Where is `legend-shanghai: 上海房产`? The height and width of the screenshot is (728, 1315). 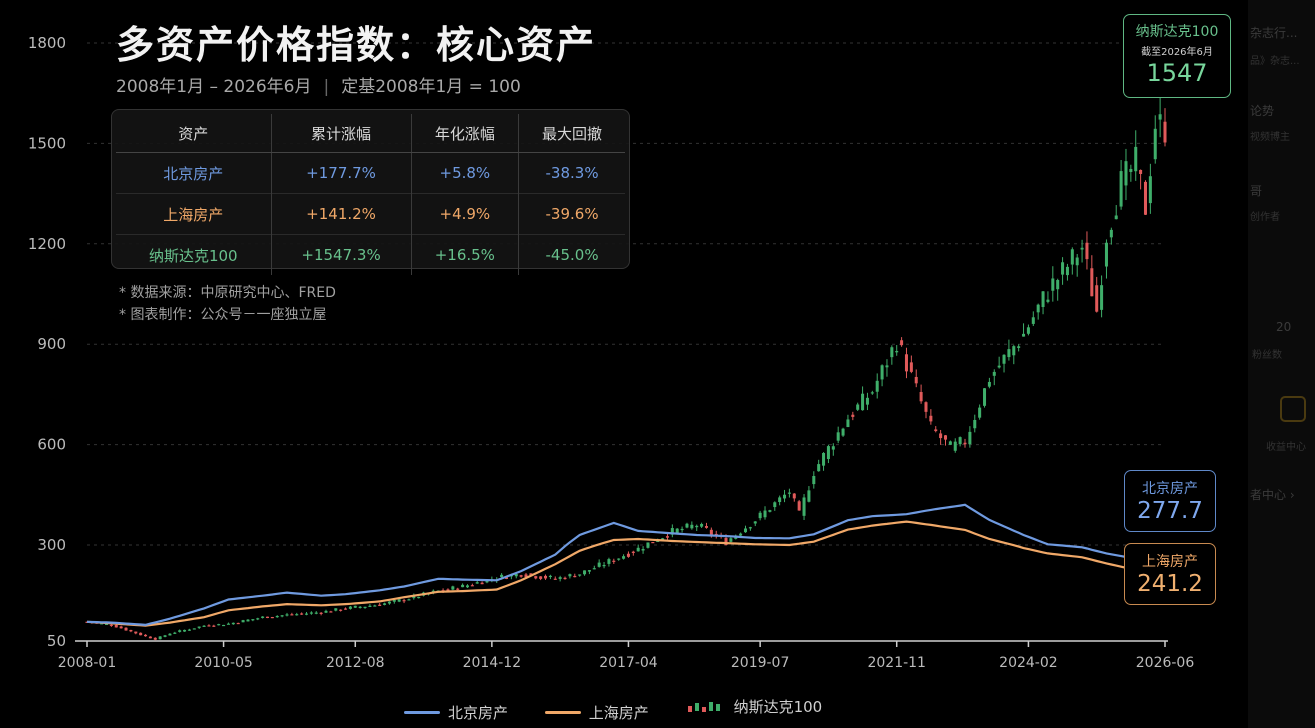
legend-shanghai: 上海房产 is located at coordinates (596, 712).